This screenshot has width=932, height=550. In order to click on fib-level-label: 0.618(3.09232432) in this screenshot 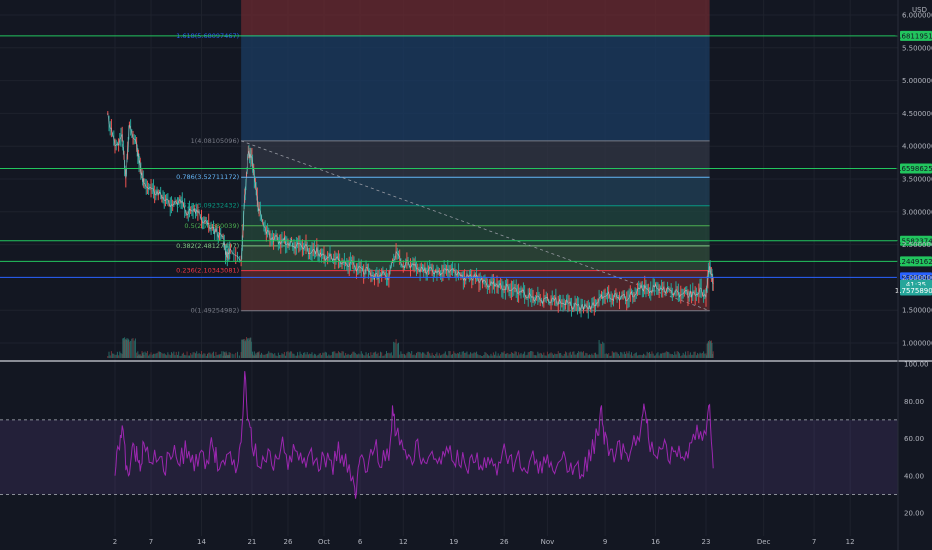, I will do `click(207, 206)`.